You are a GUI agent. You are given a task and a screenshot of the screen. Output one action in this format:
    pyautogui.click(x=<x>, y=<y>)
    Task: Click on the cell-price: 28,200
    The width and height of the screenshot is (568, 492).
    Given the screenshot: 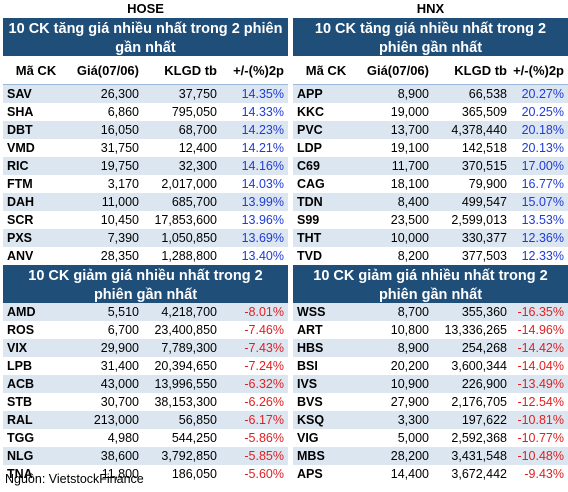 What is the action you would take?
    pyautogui.click(x=409, y=456)
    